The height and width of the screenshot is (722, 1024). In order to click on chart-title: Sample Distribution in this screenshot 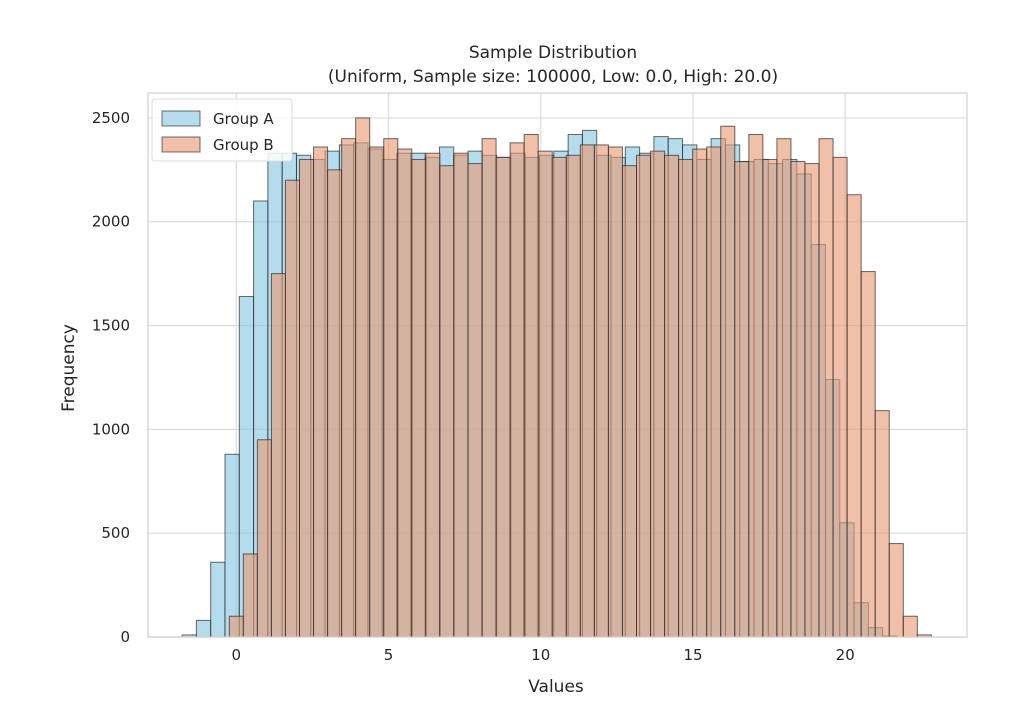, I will do `click(553, 53)`.